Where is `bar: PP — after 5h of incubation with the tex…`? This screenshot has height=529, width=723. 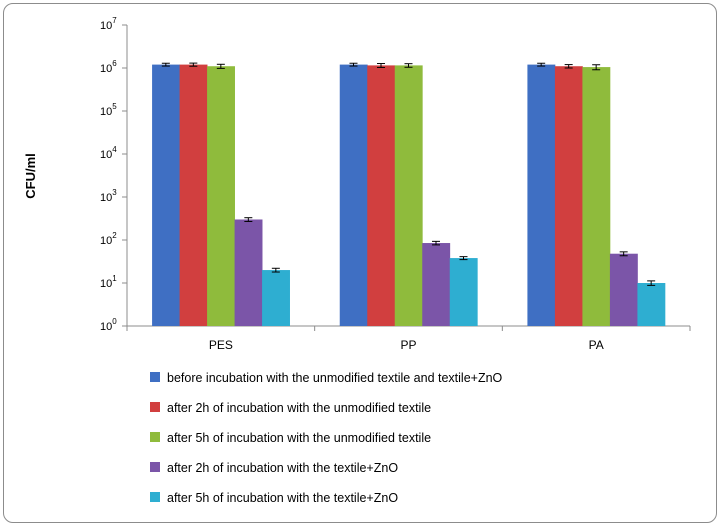 bar: PP — after 5h of incubation with the tex… is located at coordinates (463, 292).